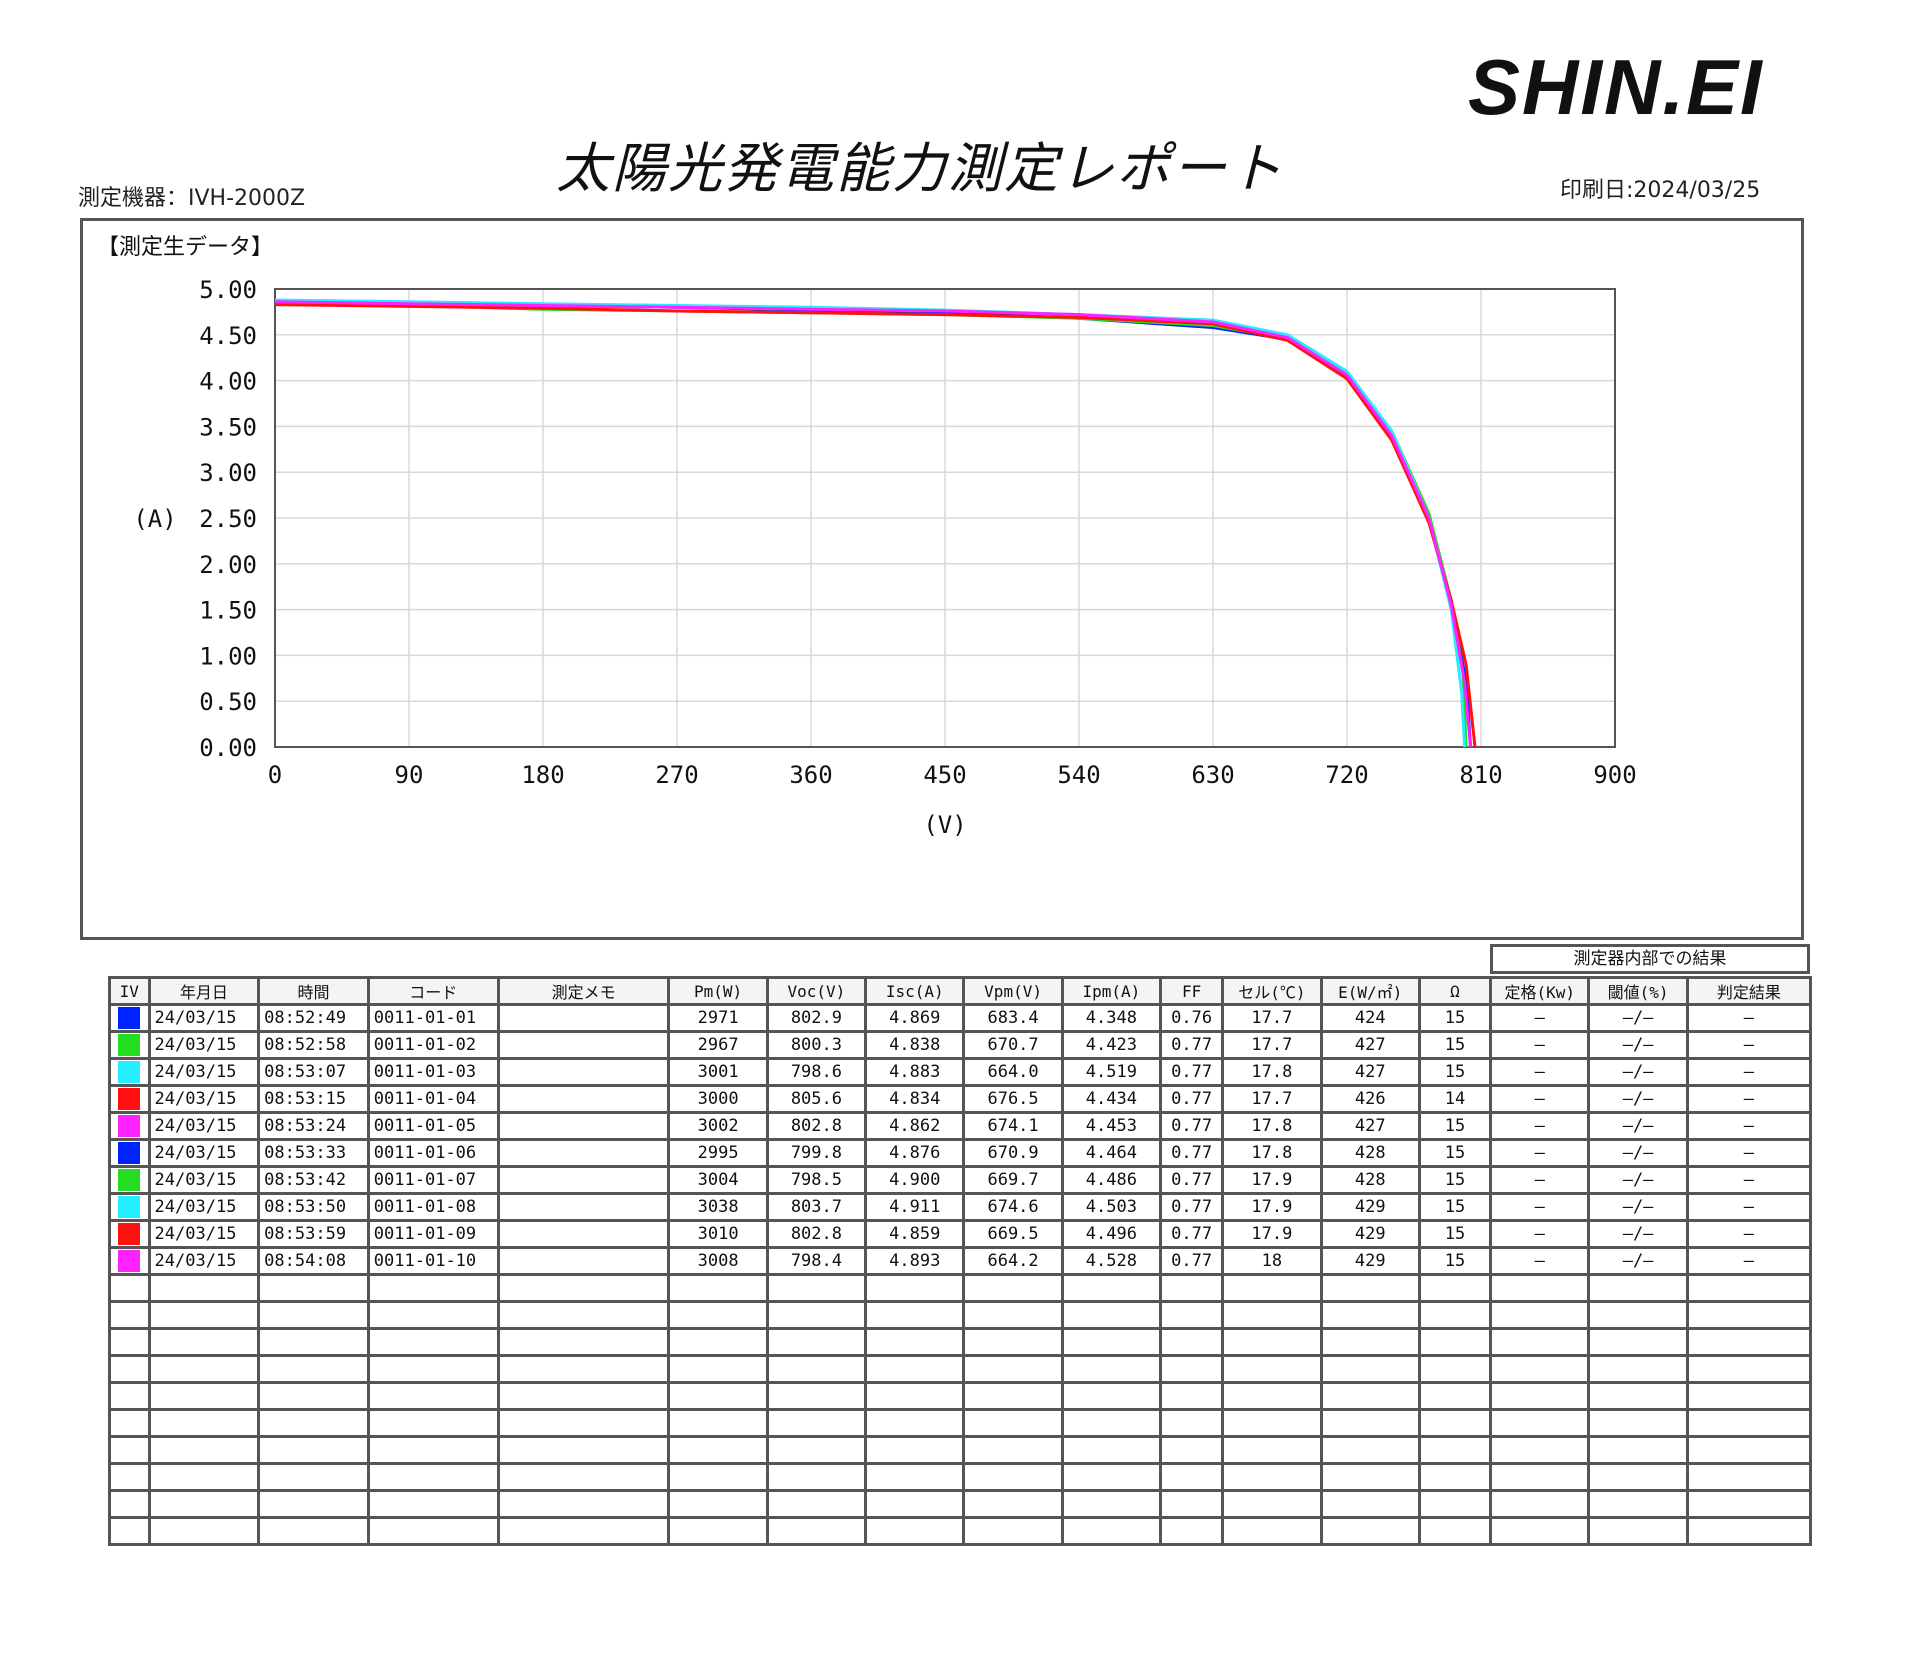  Describe the element at coordinates (275, 775) in the screenshot. I see `x-tick-label: 0` at that location.